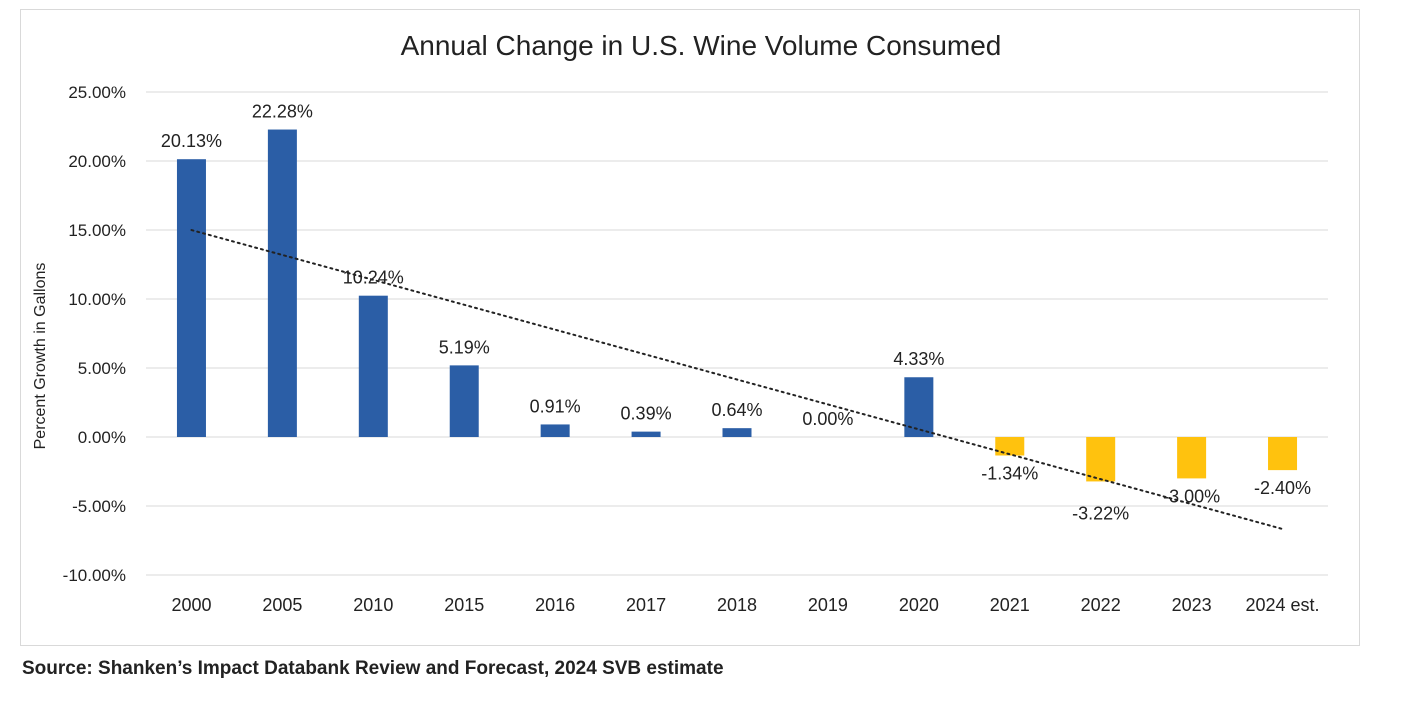 This screenshot has width=1402, height=708. Describe the element at coordinates (97, 230) in the screenshot. I see `y-tick-label: 15.00%` at that location.